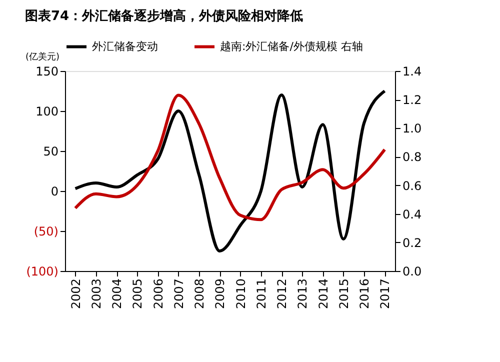 This screenshot has width=500, height=362. I want to click on y2-tick-label: 1.0, so click(412, 129).